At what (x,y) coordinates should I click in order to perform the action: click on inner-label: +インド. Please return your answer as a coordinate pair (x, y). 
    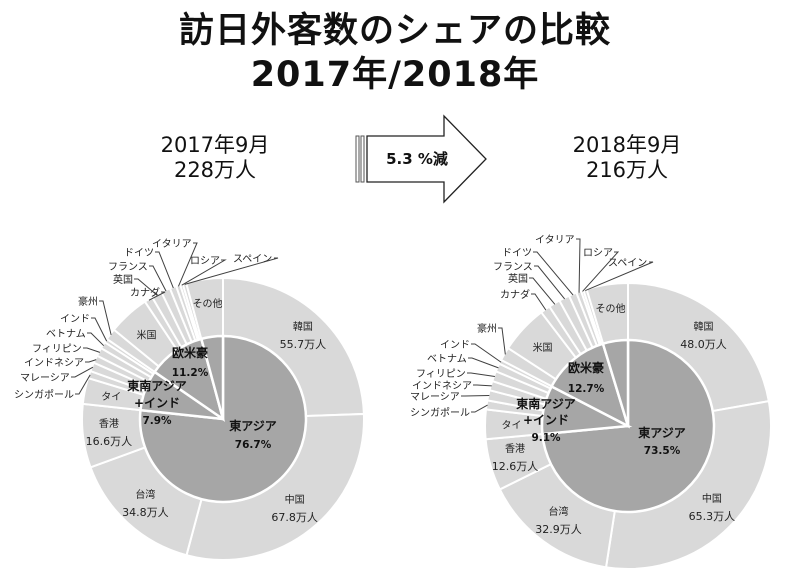
    Looking at the image, I should click on (157, 403).